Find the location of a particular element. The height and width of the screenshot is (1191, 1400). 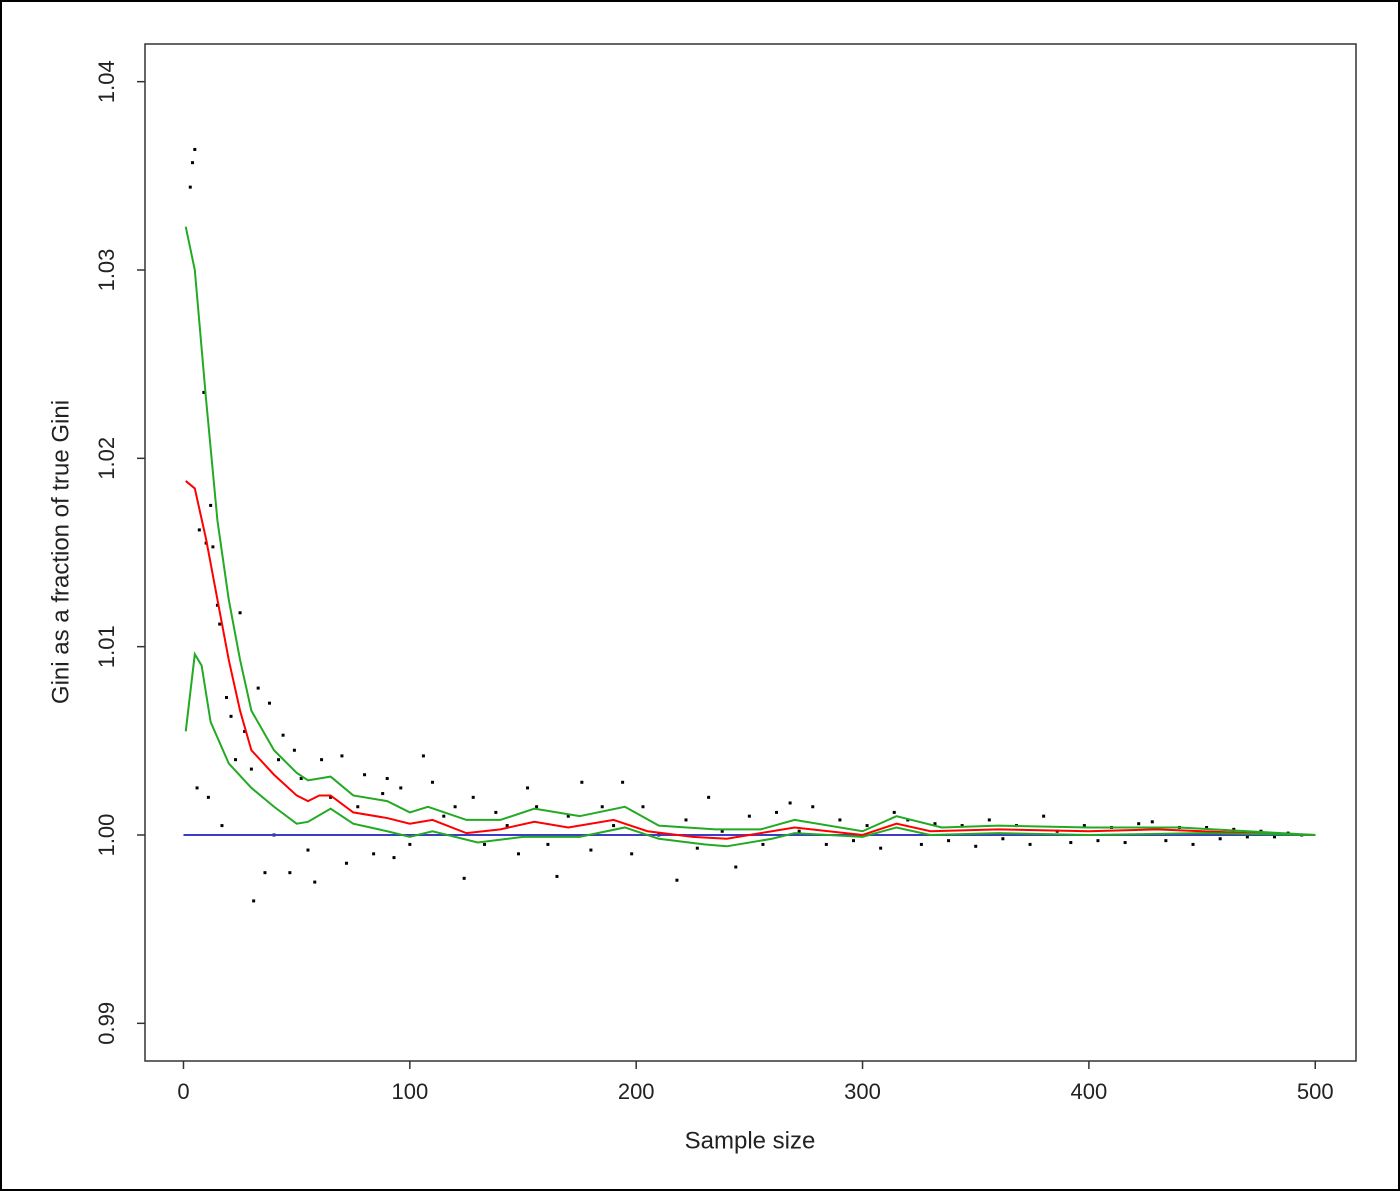

x-tick-label: 200 is located at coordinates (636, 1091).